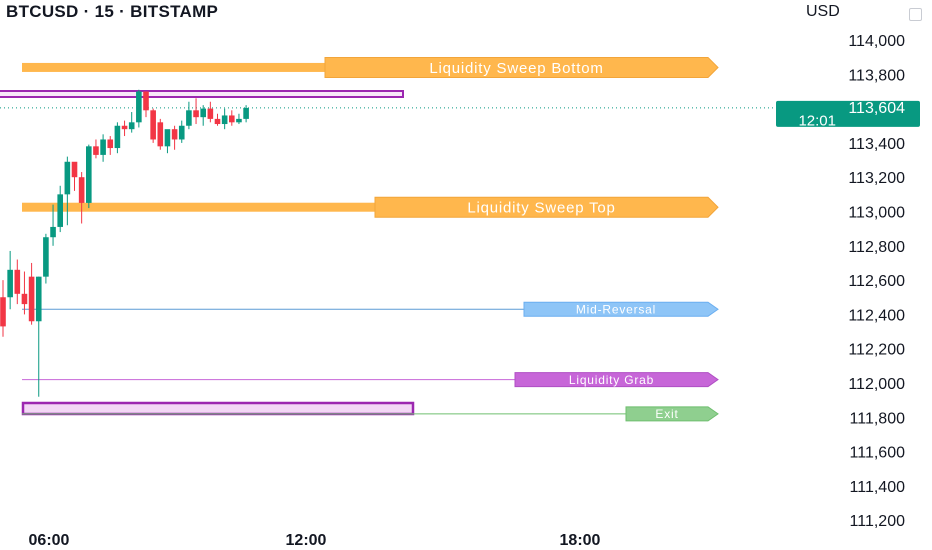  What do you see at coordinates (876, 315) in the screenshot?
I see `price-tick-label: 112,400` at bounding box center [876, 315].